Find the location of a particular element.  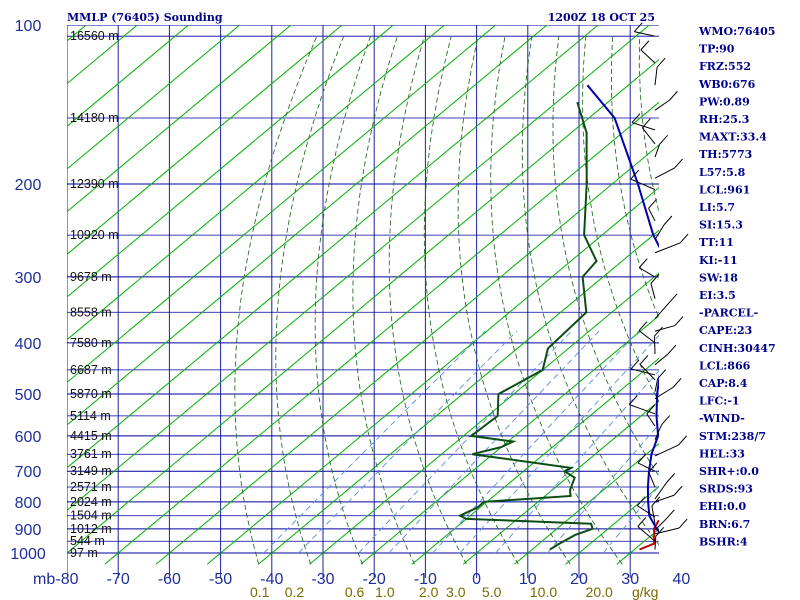

temperature-tick-label: 0 is located at coordinates (476, 579).